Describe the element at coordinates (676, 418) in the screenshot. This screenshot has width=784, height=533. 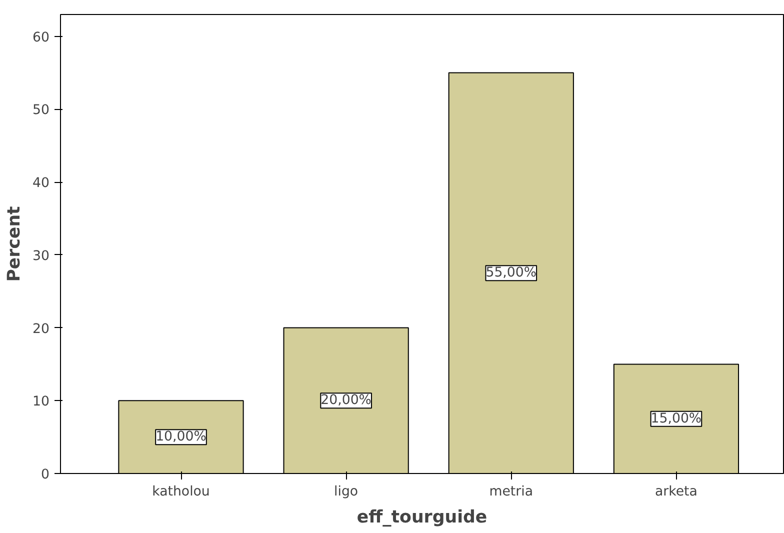
I see `data-label: 15,00%` at that location.